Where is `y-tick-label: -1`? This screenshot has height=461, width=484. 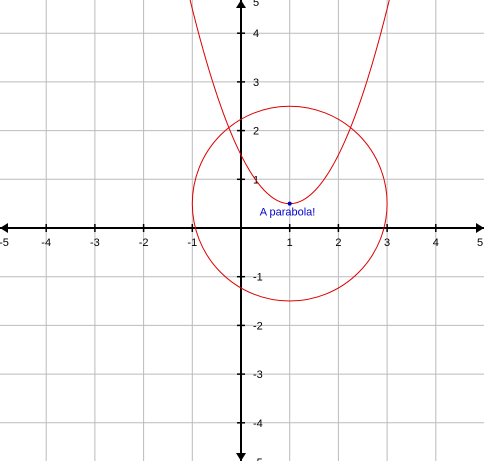
y-tick-label: -1 is located at coordinates (258, 278).